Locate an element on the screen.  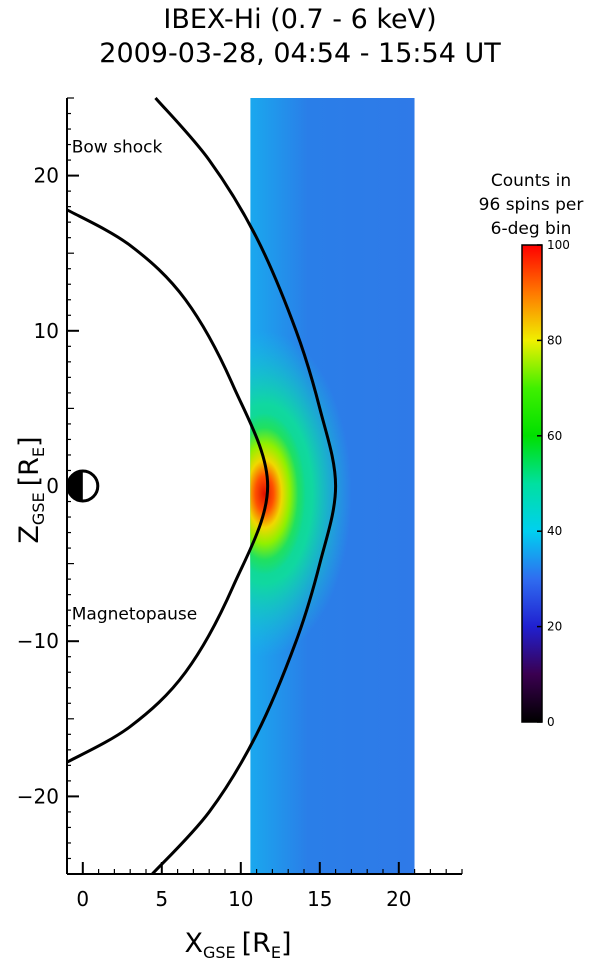
x-tick-label: 20 is located at coordinates (398, 899).